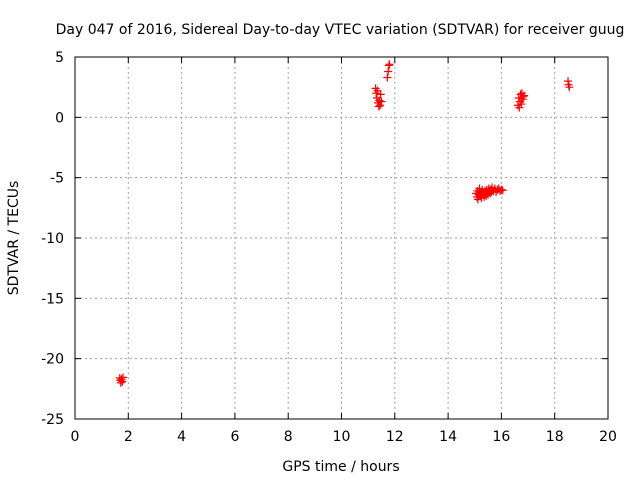  I want to click on y-tick-label: -20, so click(52, 360).